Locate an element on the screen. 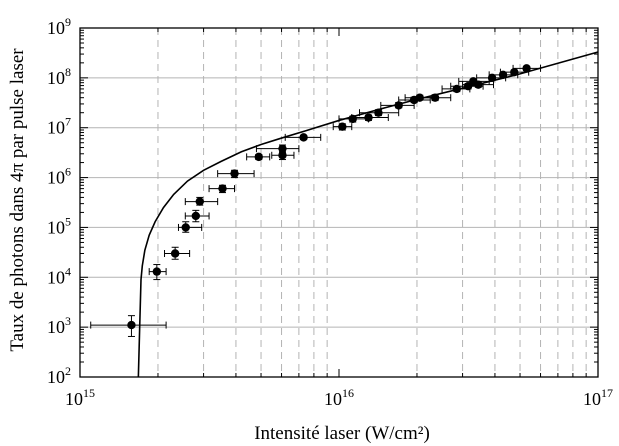 The height and width of the screenshot is (446, 619). y-tick-label-exponent: 5 is located at coordinates (68, 221).